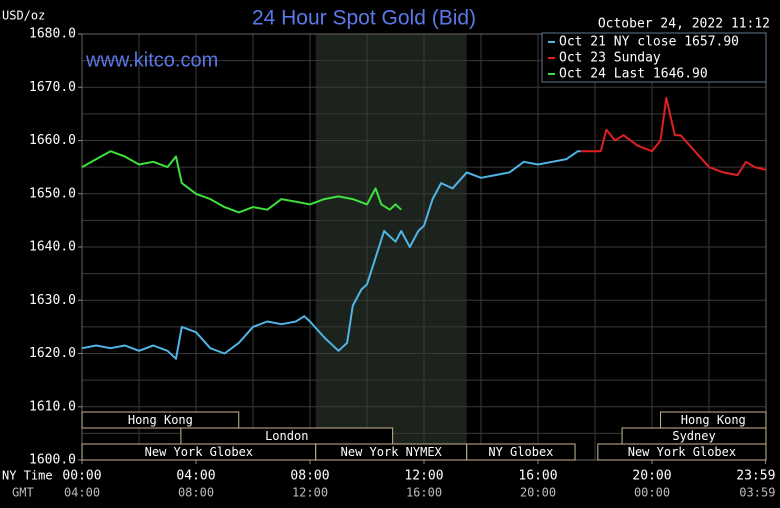 The image size is (780, 508). What do you see at coordinates (81, 476) in the screenshot?
I see `x-tick-label: 00:00` at bounding box center [81, 476].